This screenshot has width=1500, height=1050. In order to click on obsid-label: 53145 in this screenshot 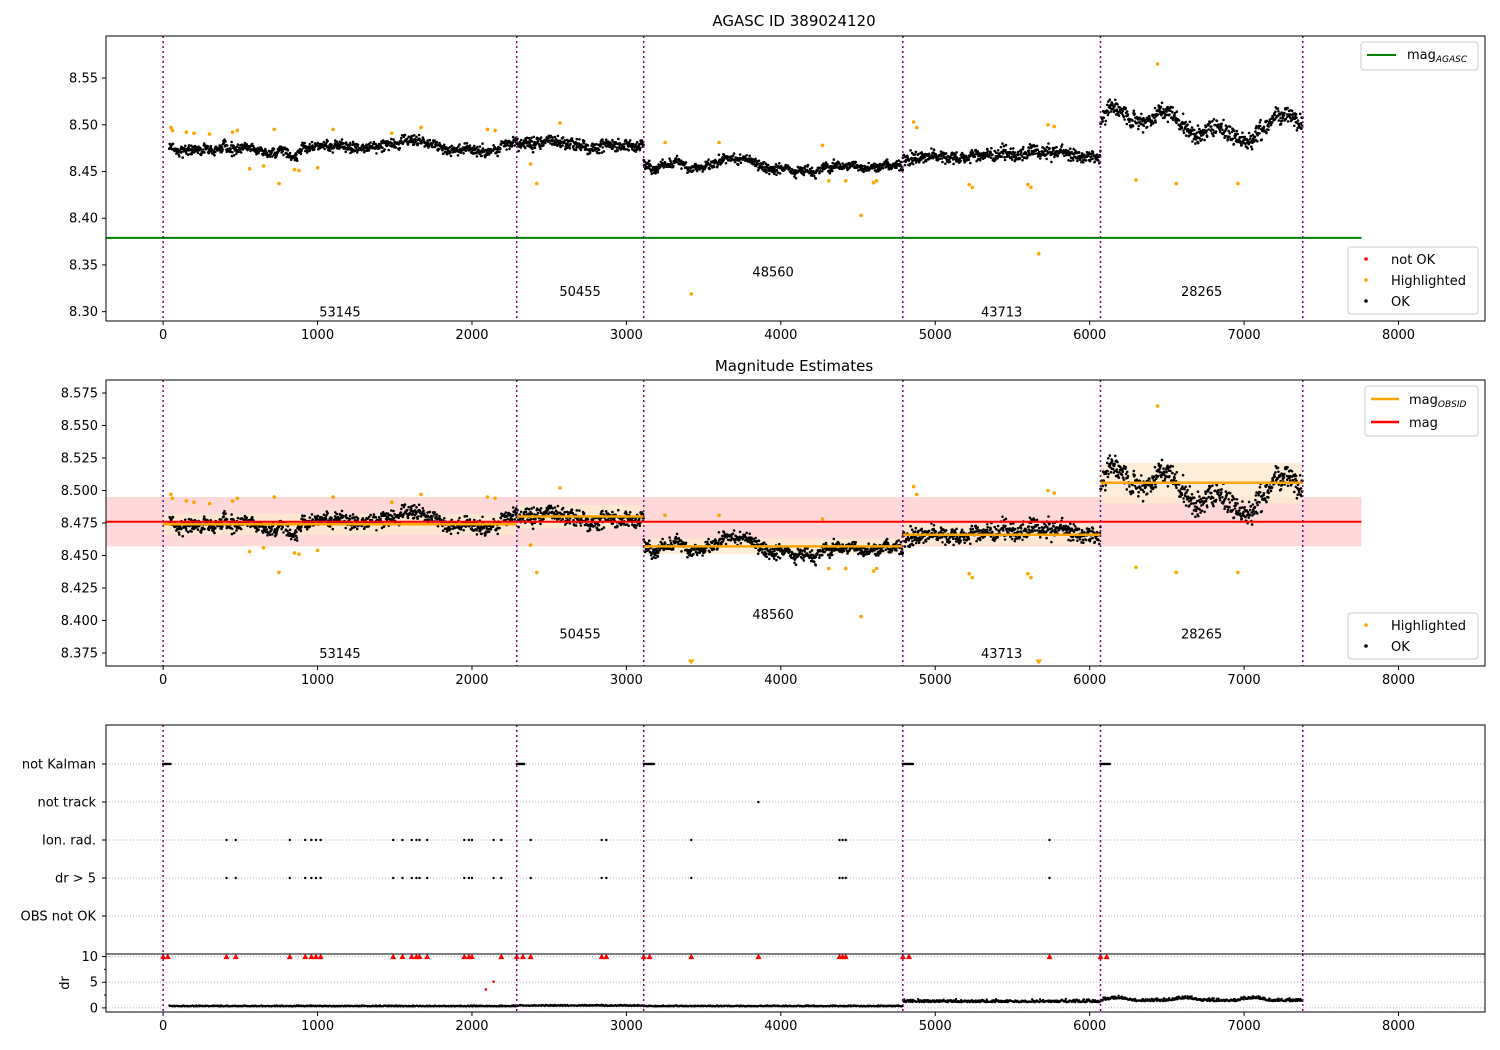, I will do `click(339, 313)`.